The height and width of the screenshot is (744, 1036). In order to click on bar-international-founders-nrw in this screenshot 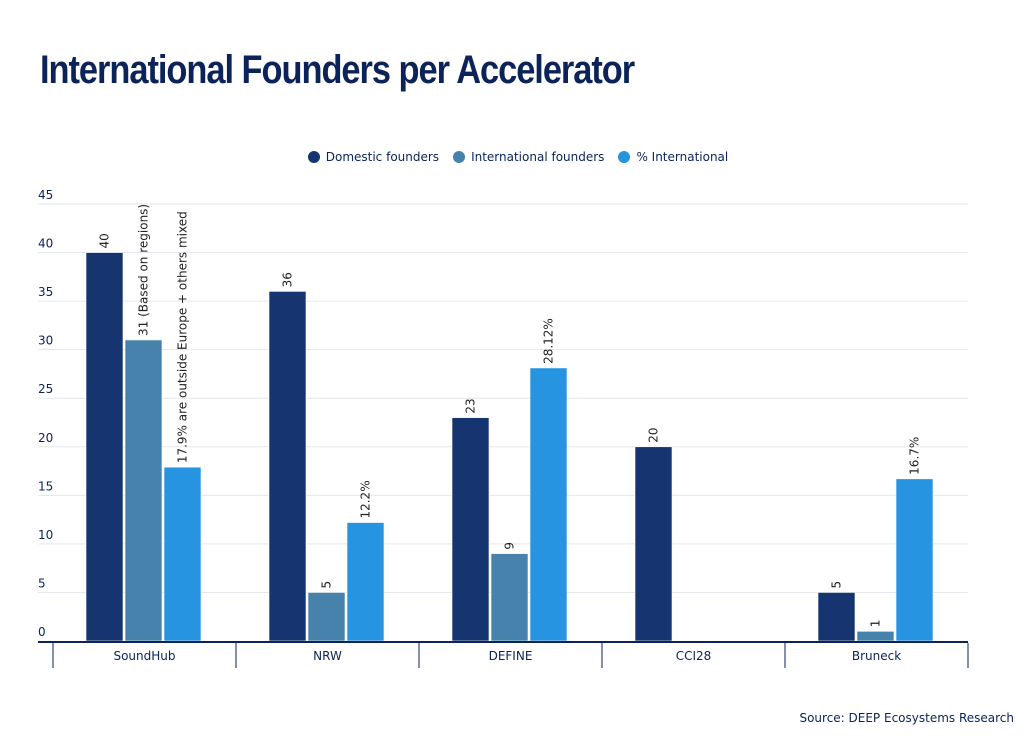, I will do `click(326, 617)`.